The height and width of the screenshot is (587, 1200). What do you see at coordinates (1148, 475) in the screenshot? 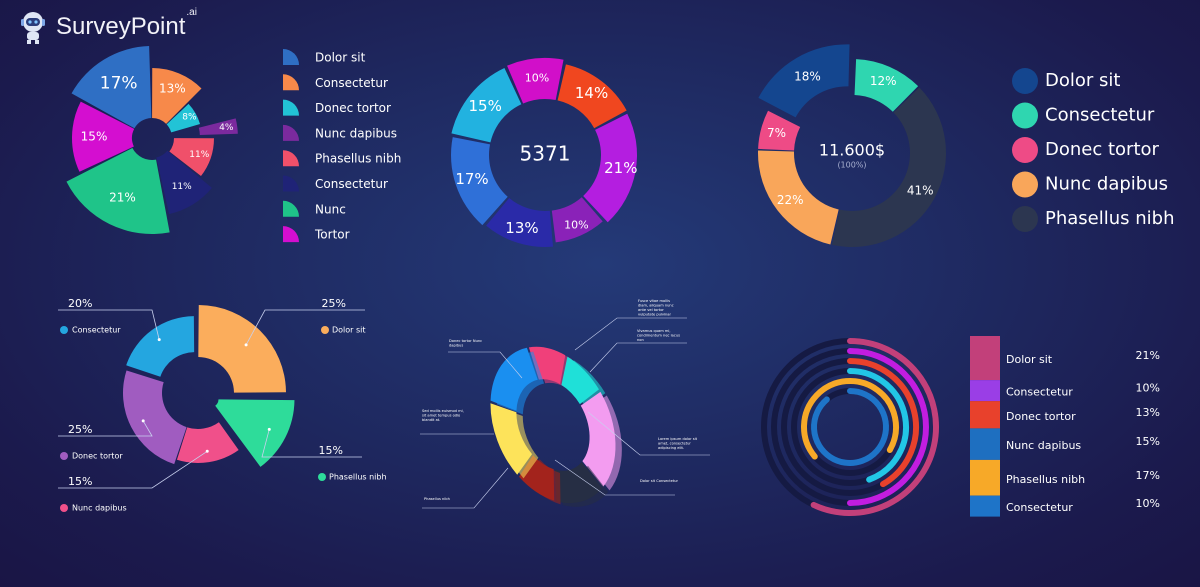
I see `legend-value: 17%` at bounding box center [1148, 475].